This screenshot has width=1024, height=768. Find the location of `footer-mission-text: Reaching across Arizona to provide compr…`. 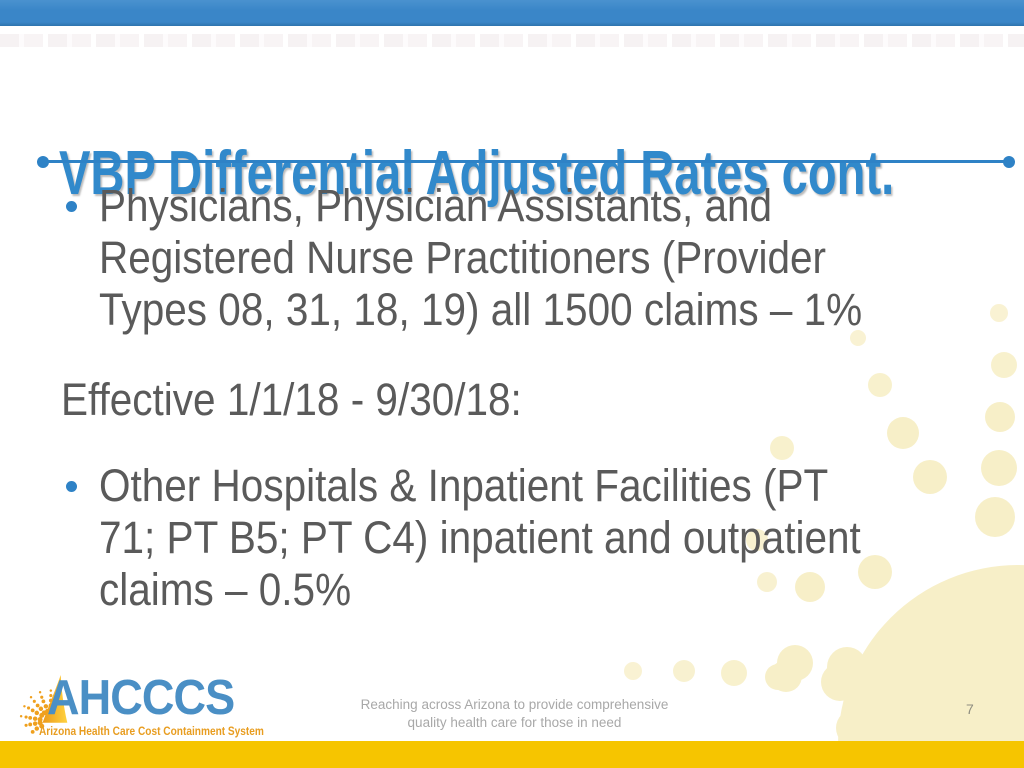

footer-mission-text: Reaching across Arizona to provide compr… is located at coordinates (514, 713).